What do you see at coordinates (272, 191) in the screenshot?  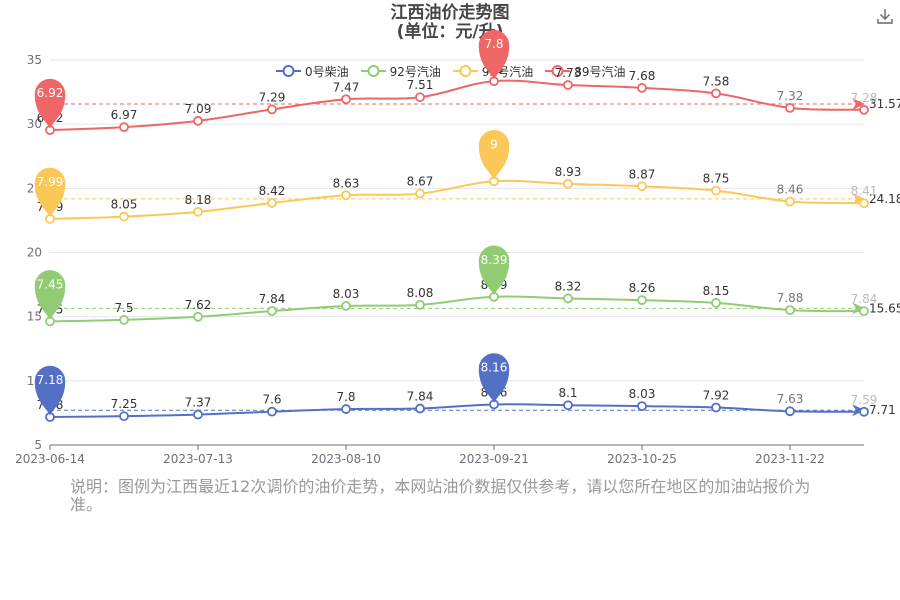 I see `data-label: 8.42` at bounding box center [272, 191].